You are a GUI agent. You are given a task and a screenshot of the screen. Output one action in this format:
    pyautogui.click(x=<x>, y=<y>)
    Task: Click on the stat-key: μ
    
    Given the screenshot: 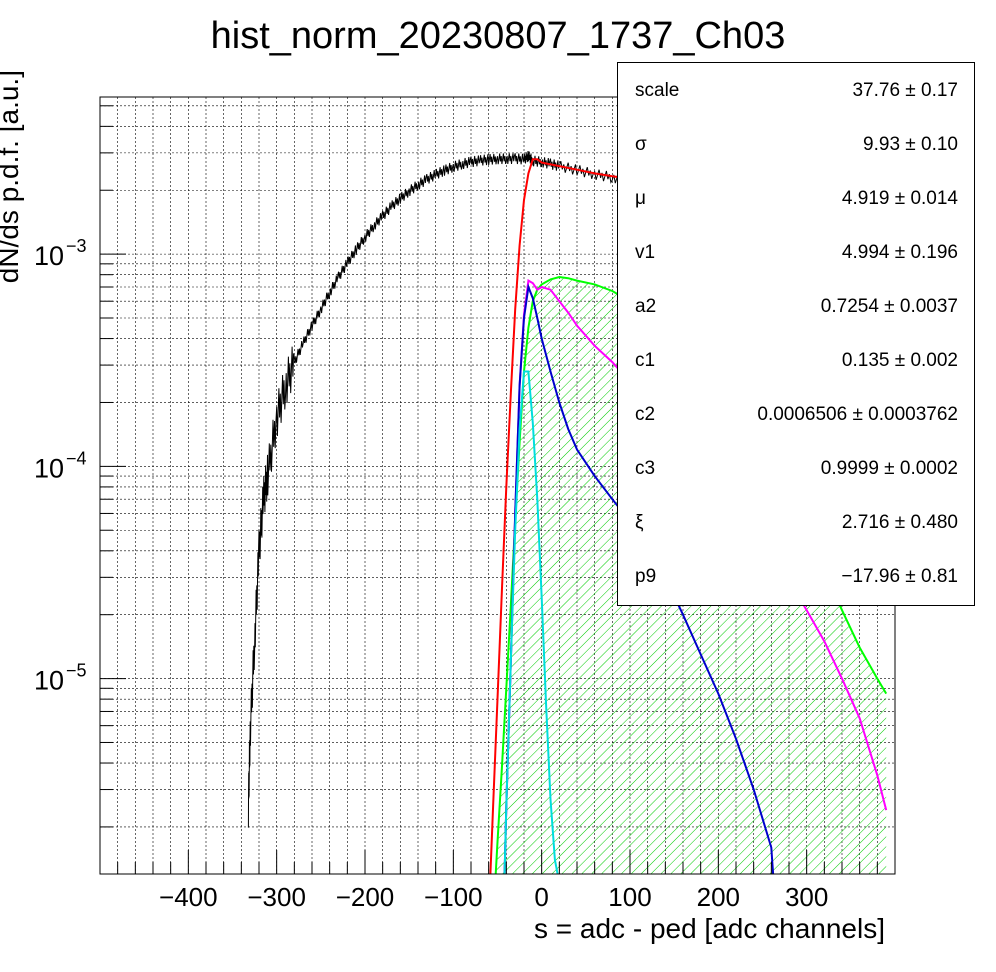 What is the action you would take?
    pyautogui.click(x=640, y=198)
    